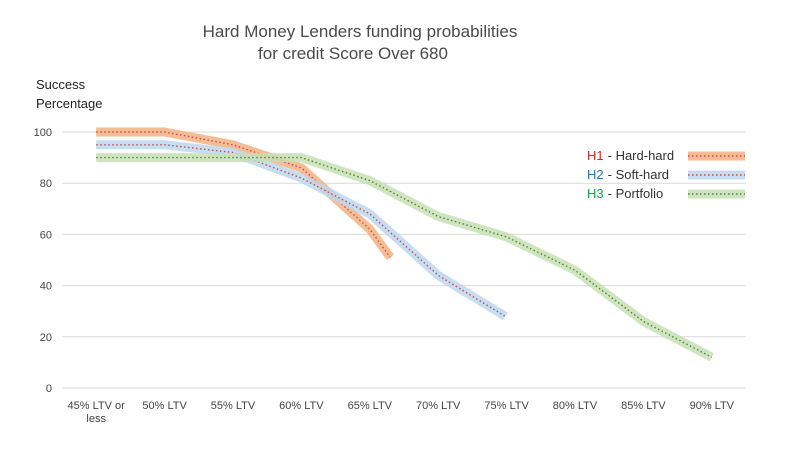  Describe the element at coordinates (636, 193) in the screenshot. I see `legend-name: - Portfolio` at that location.